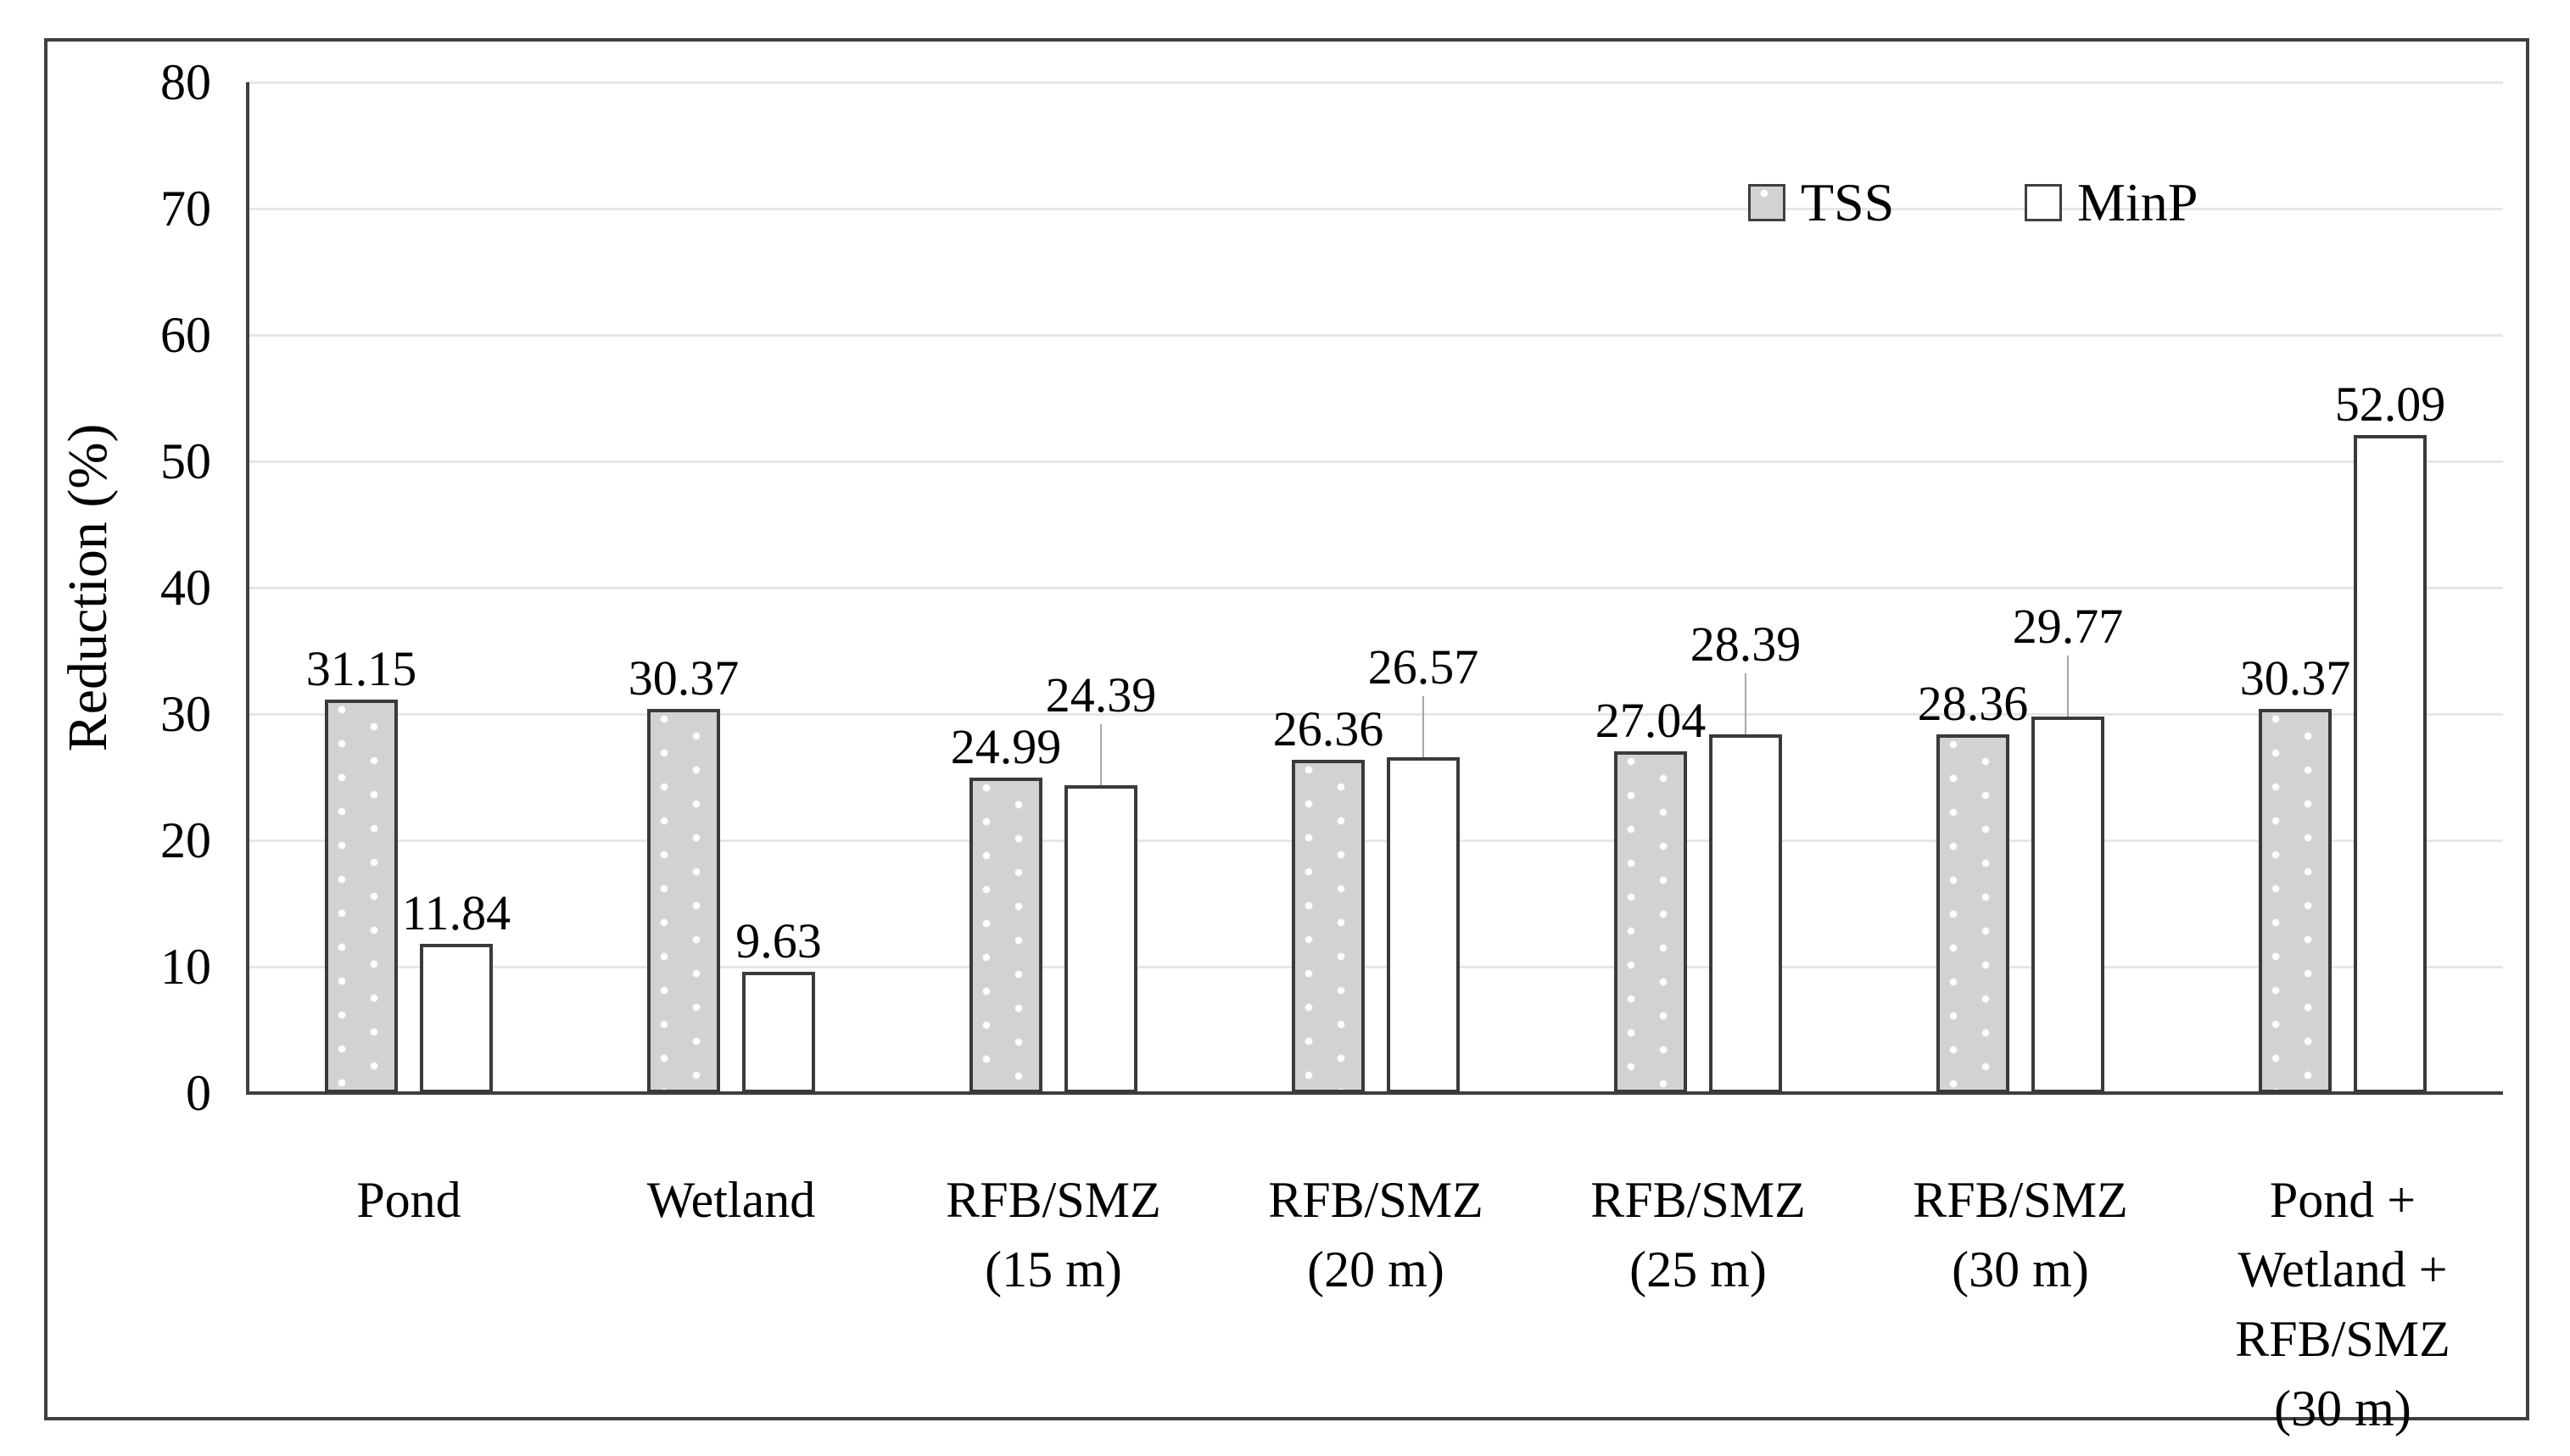 This screenshot has height=1456, width=2570. What do you see at coordinates (2137, 202) in the screenshot?
I see `legend-label-minp: MinP` at bounding box center [2137, 202].